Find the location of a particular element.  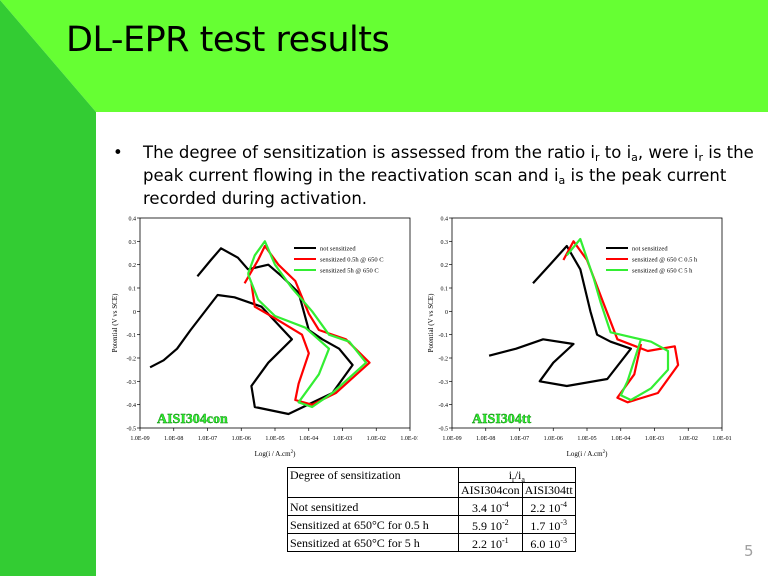

value: 2.2 10 is located at coordinates (487, 544).